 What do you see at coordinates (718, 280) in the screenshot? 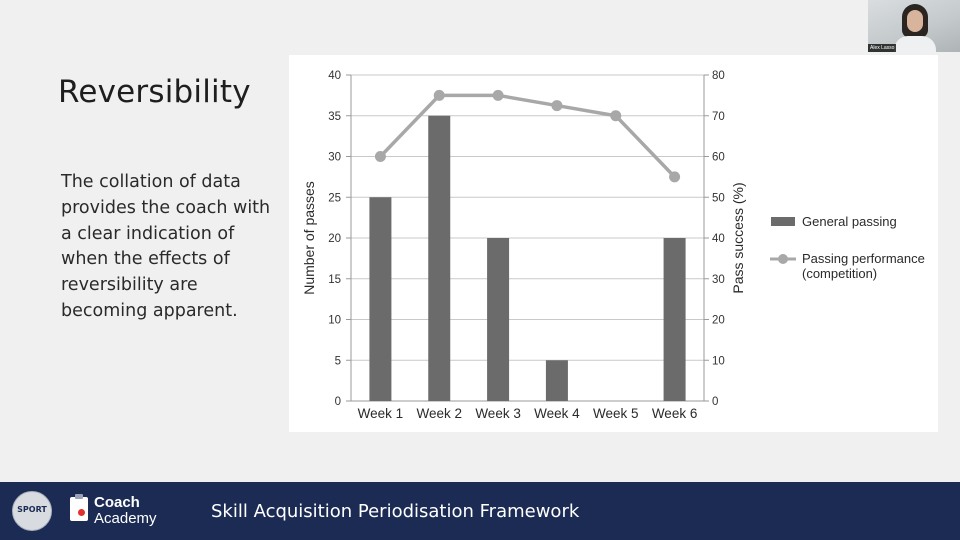
I see `y2-tick-label: 30` at bounding box center [718, 280].